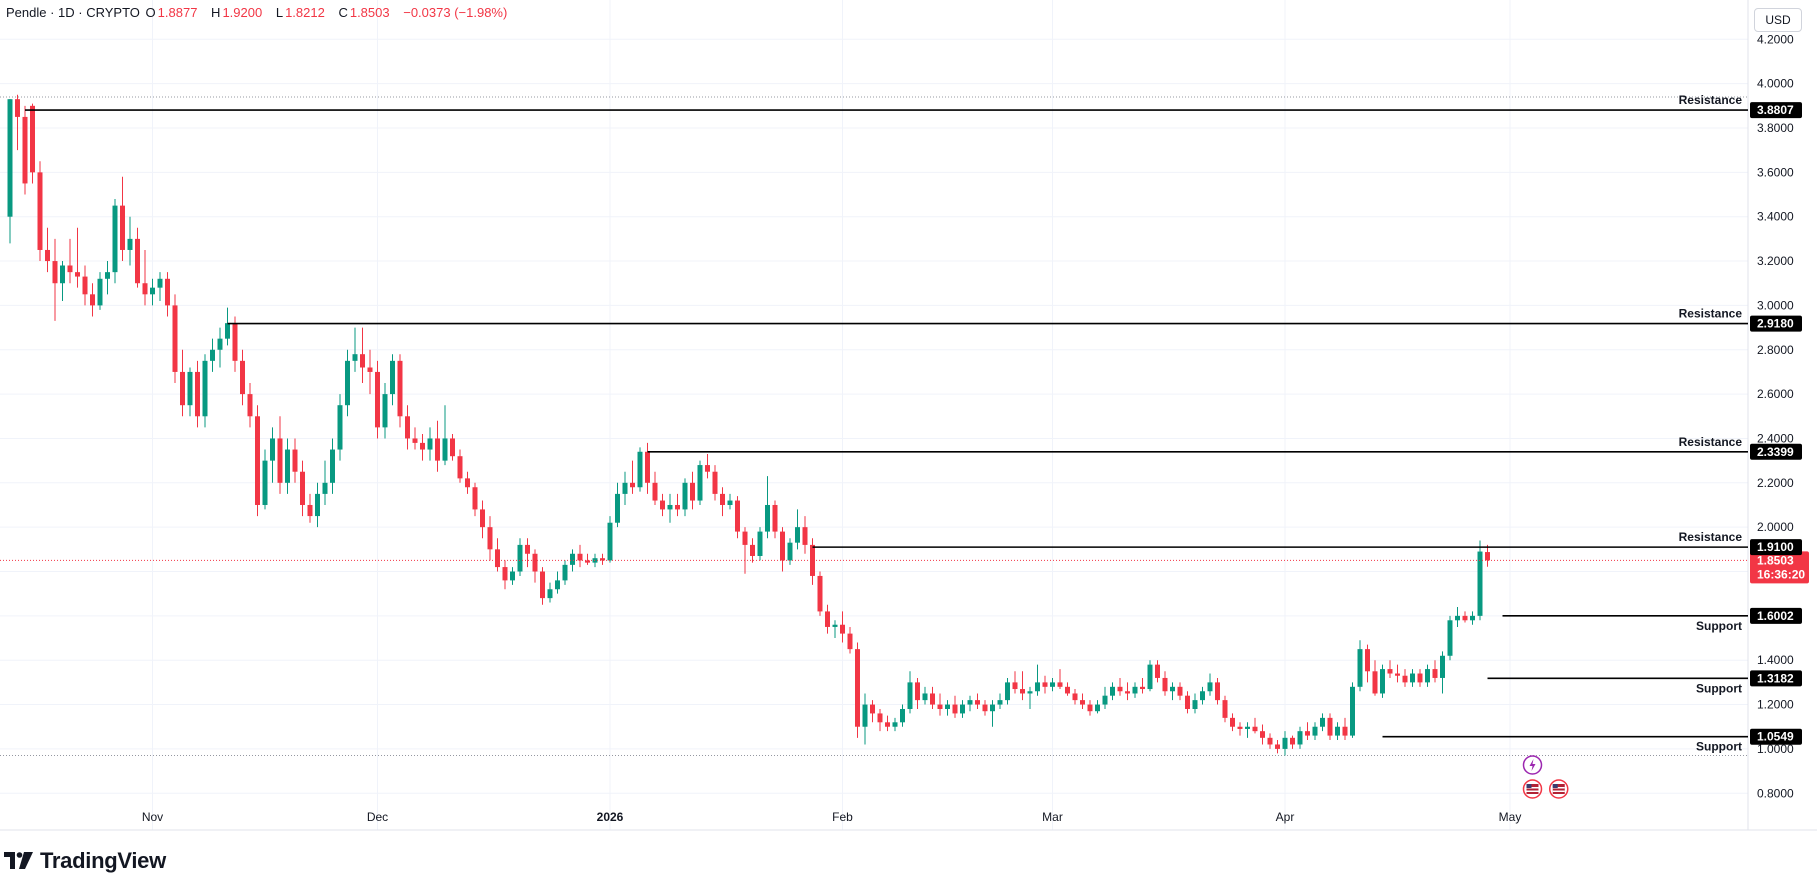 The image size is (1817, 891). I want to click on close-label: C, so click(343, 12).